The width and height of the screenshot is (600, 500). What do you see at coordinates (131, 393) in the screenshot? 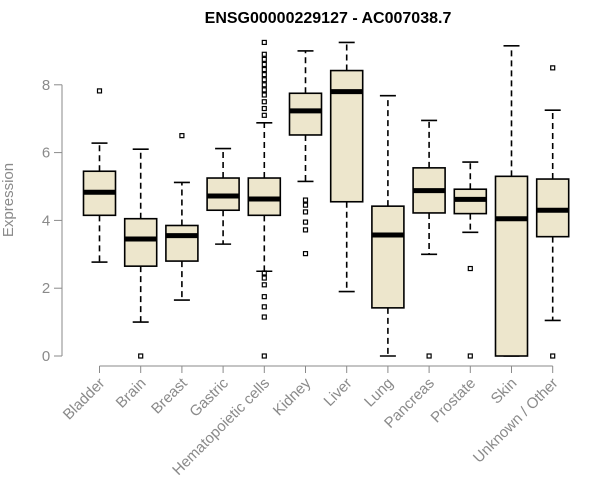
I see `x-tick-label: Brain` at bounding box center [131, 393].